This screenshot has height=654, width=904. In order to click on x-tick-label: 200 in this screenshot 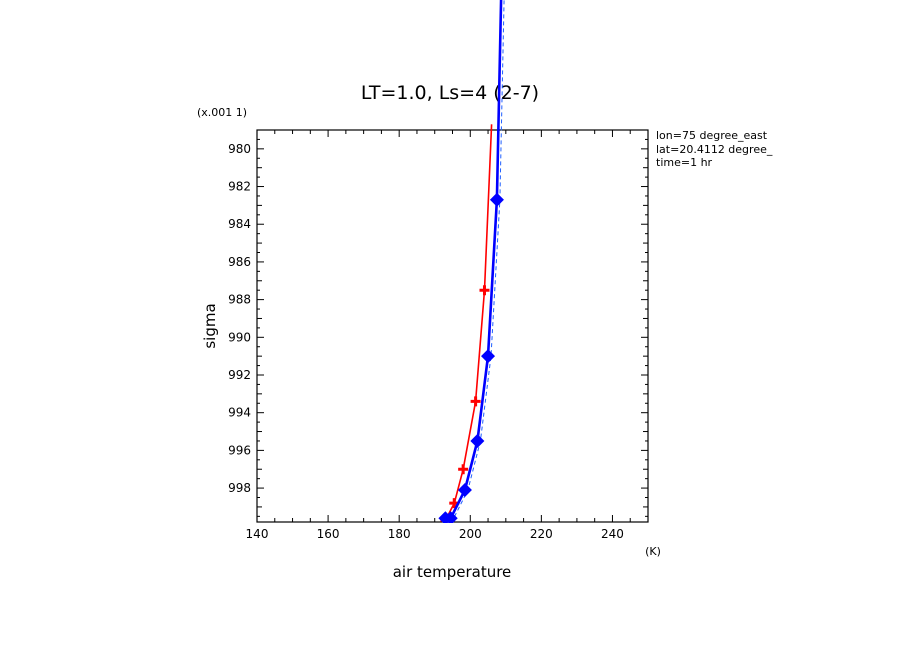, I will do `click(470, 534)`.